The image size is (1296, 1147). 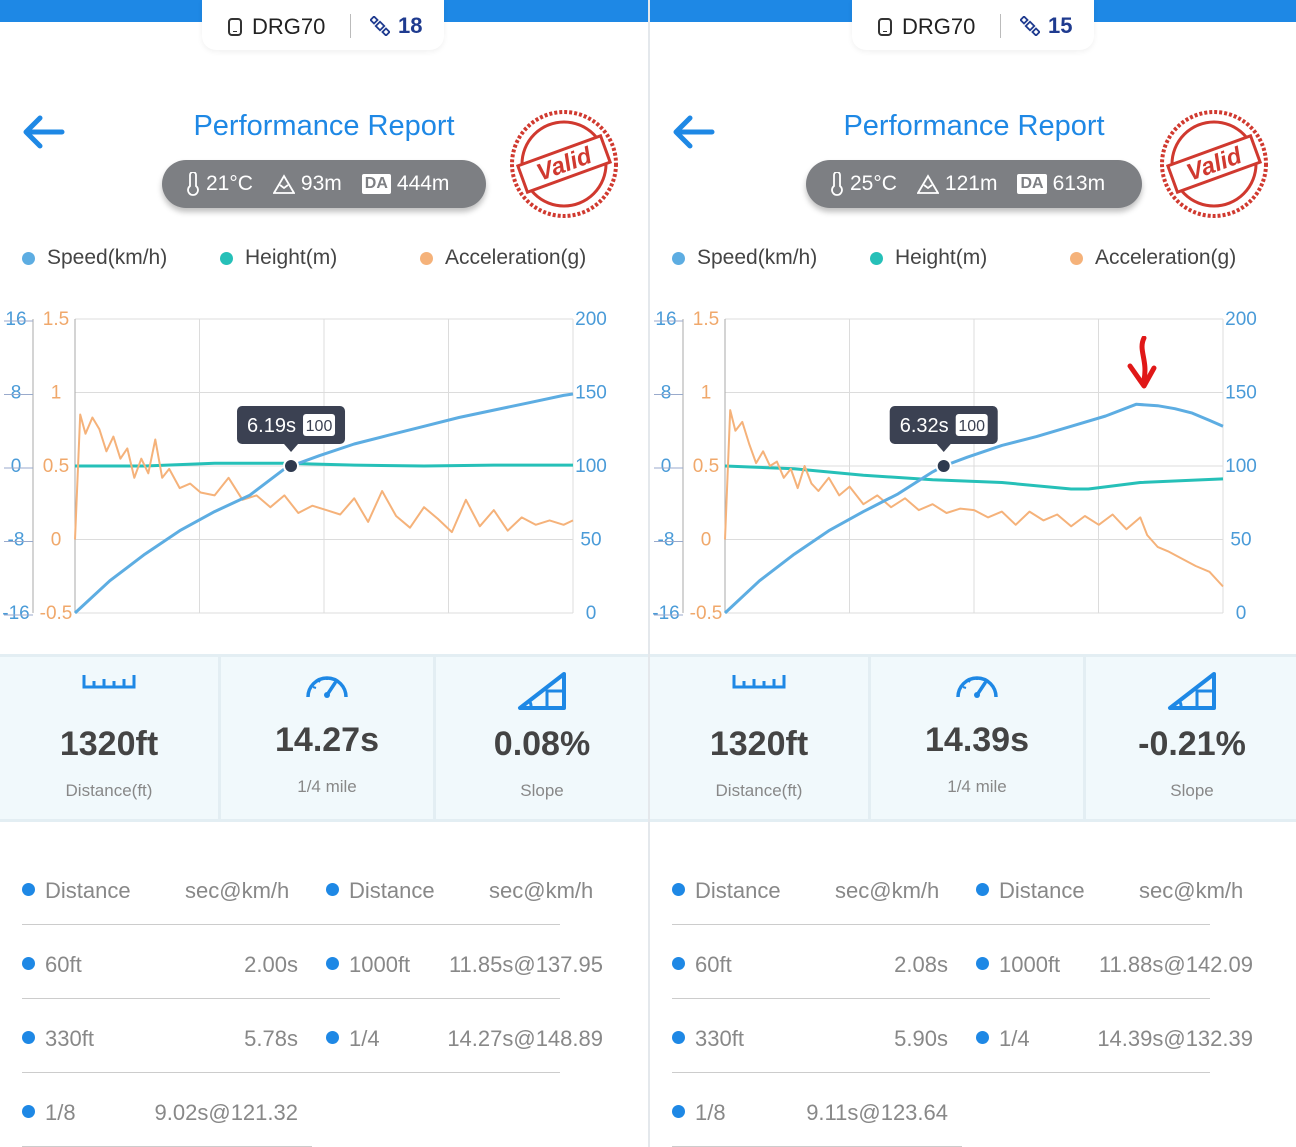 What do you see at coordinates (109, 682) in the screenshot?
I see `ruler-icon` at bounding box center [109, 682].